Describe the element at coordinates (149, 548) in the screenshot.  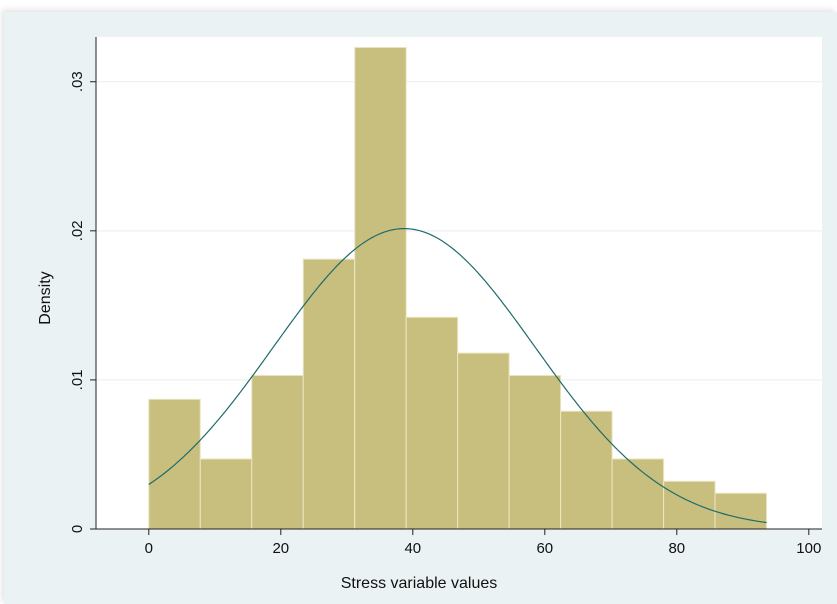
I see `x-tick-label-0: 0` at that location.